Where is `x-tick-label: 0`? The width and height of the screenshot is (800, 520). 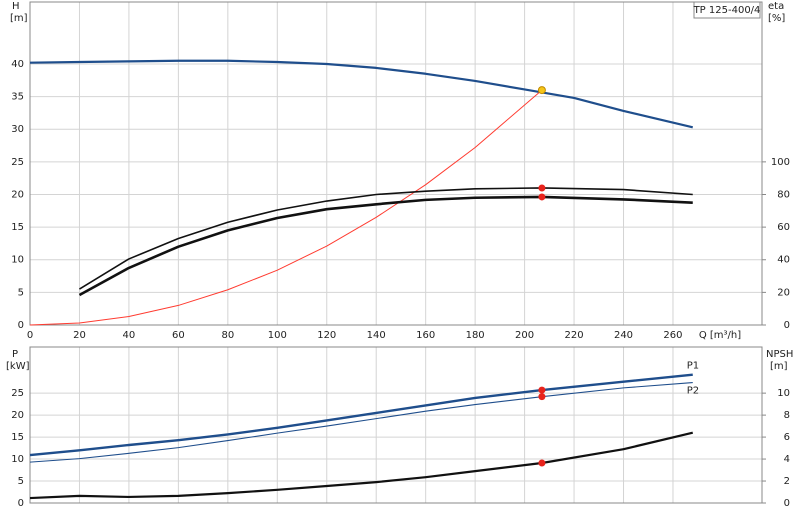
x-tick-label: 0 is located at coordinates (30, 335).